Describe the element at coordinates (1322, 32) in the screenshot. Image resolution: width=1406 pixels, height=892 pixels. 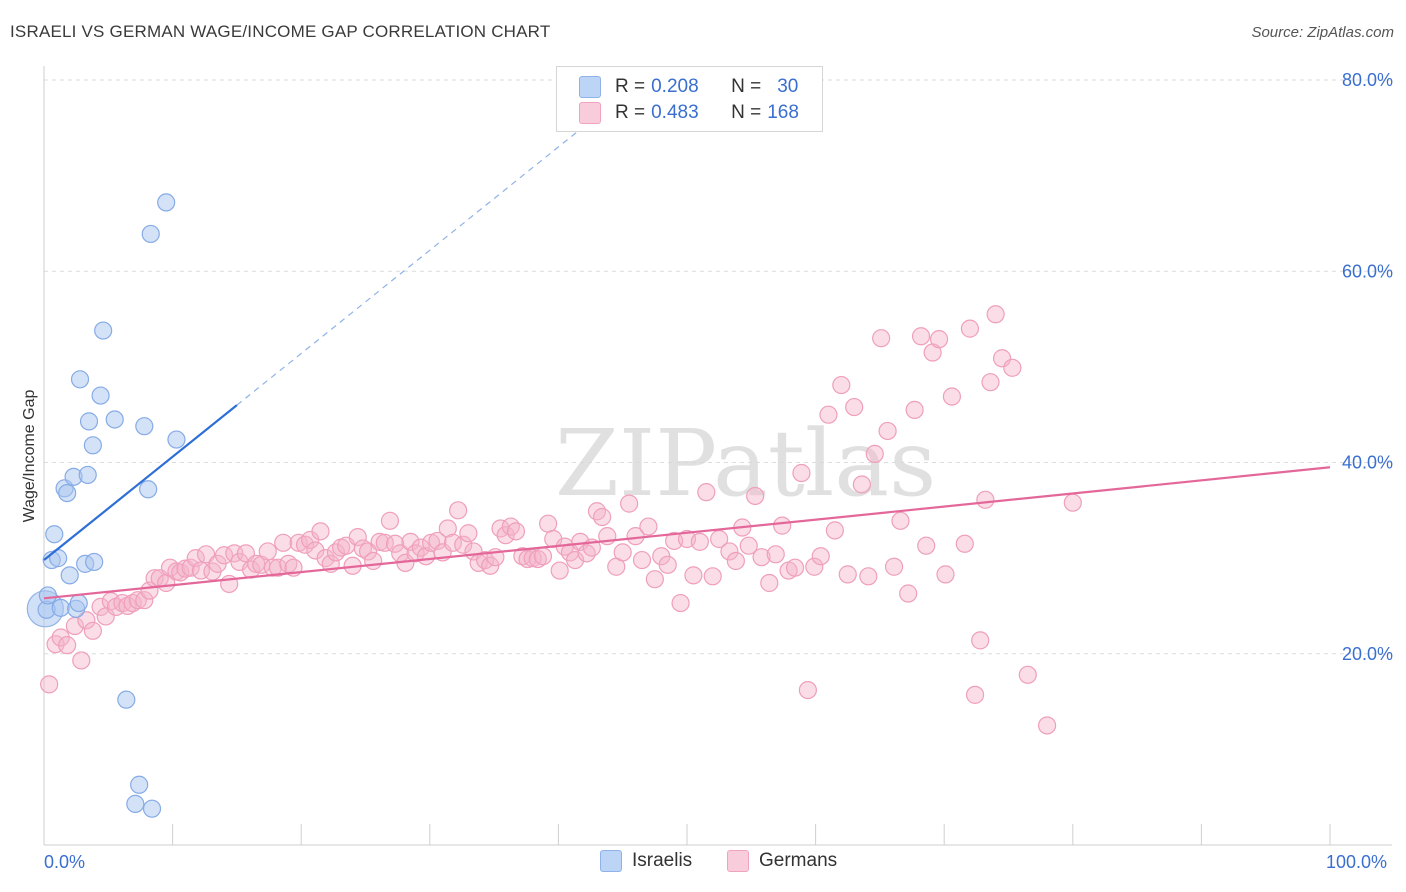
I see `source-credit: Source: ZipAtlas.com` at that location.